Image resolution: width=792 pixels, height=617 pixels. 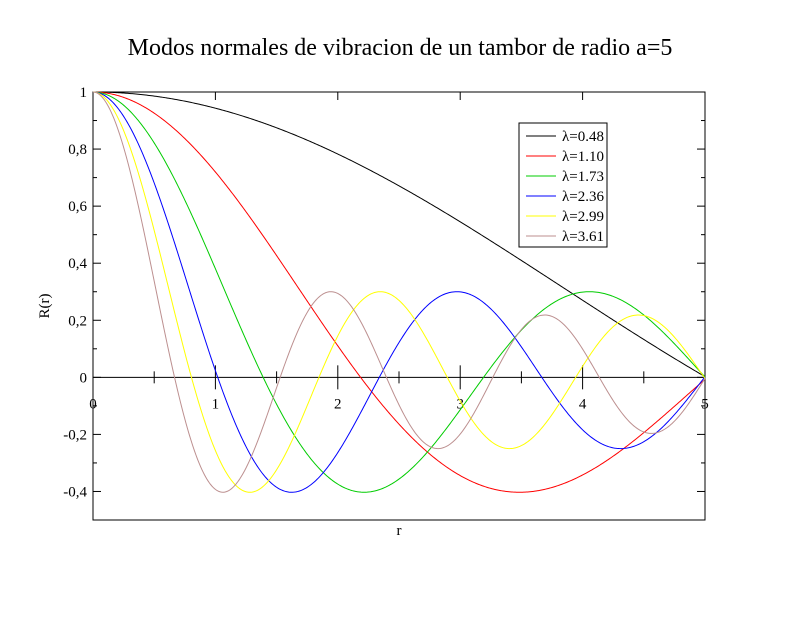 What do you see at coordinates (77, 150) in the screenshot?
I see `y-tick-label: 0,8` at bounding box center [77, 150].